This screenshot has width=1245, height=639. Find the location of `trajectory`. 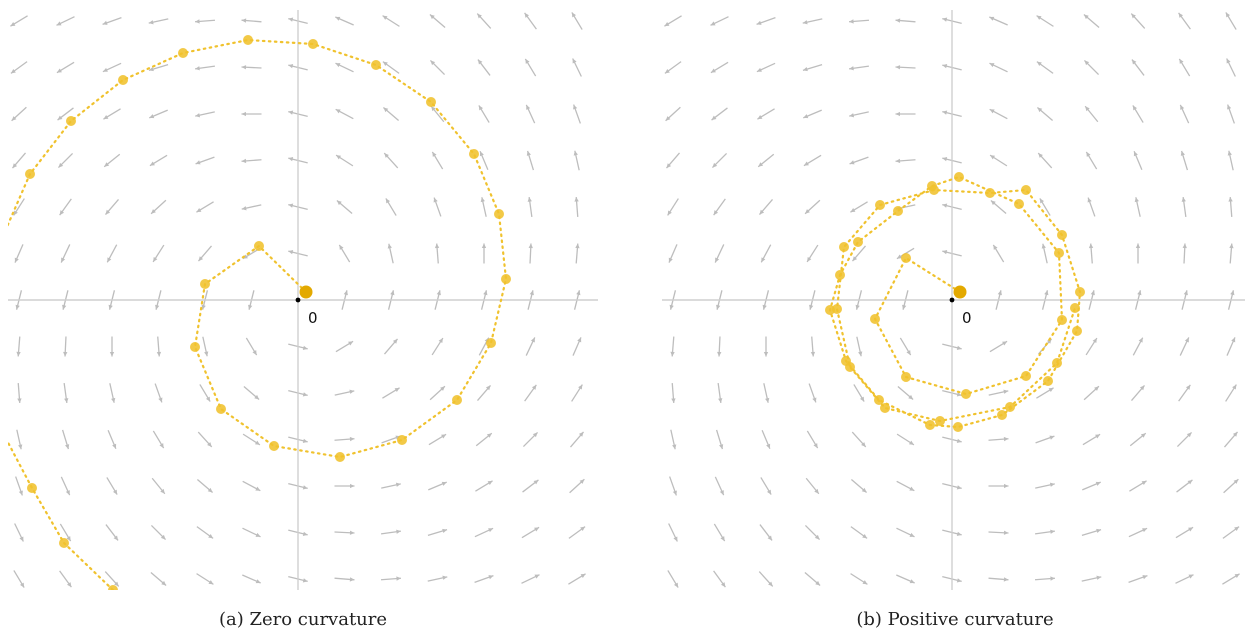

trajectory is located at coordinates (955, 302).